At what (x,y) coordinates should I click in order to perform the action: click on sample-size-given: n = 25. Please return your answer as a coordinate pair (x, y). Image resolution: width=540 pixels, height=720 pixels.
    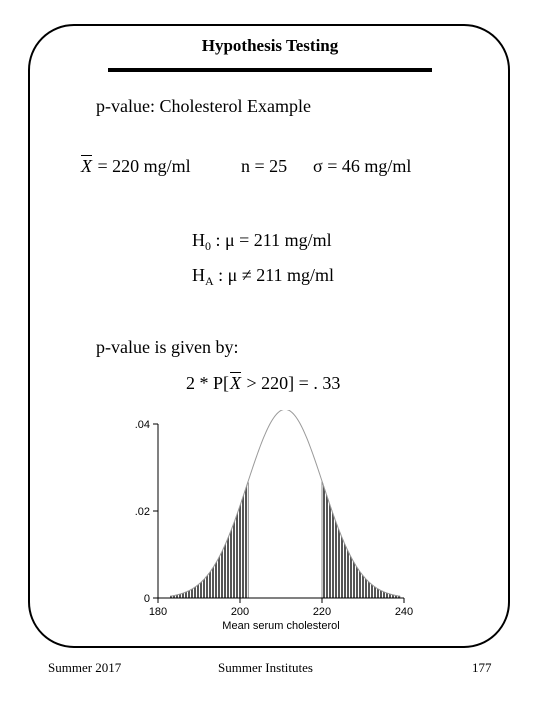
    Looking at the image, I should click on (264, 166).